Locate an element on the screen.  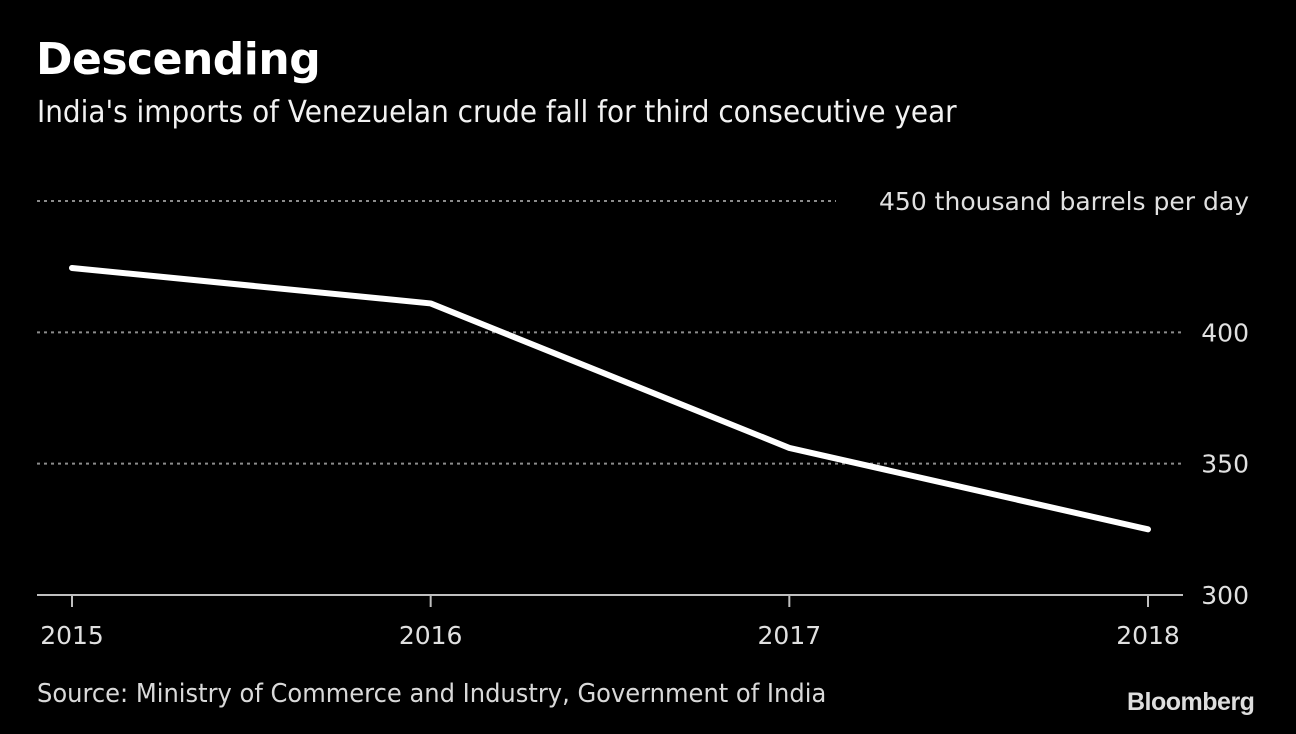
x-tick-label-2016: 2016 is located at coordinates (431, 635).